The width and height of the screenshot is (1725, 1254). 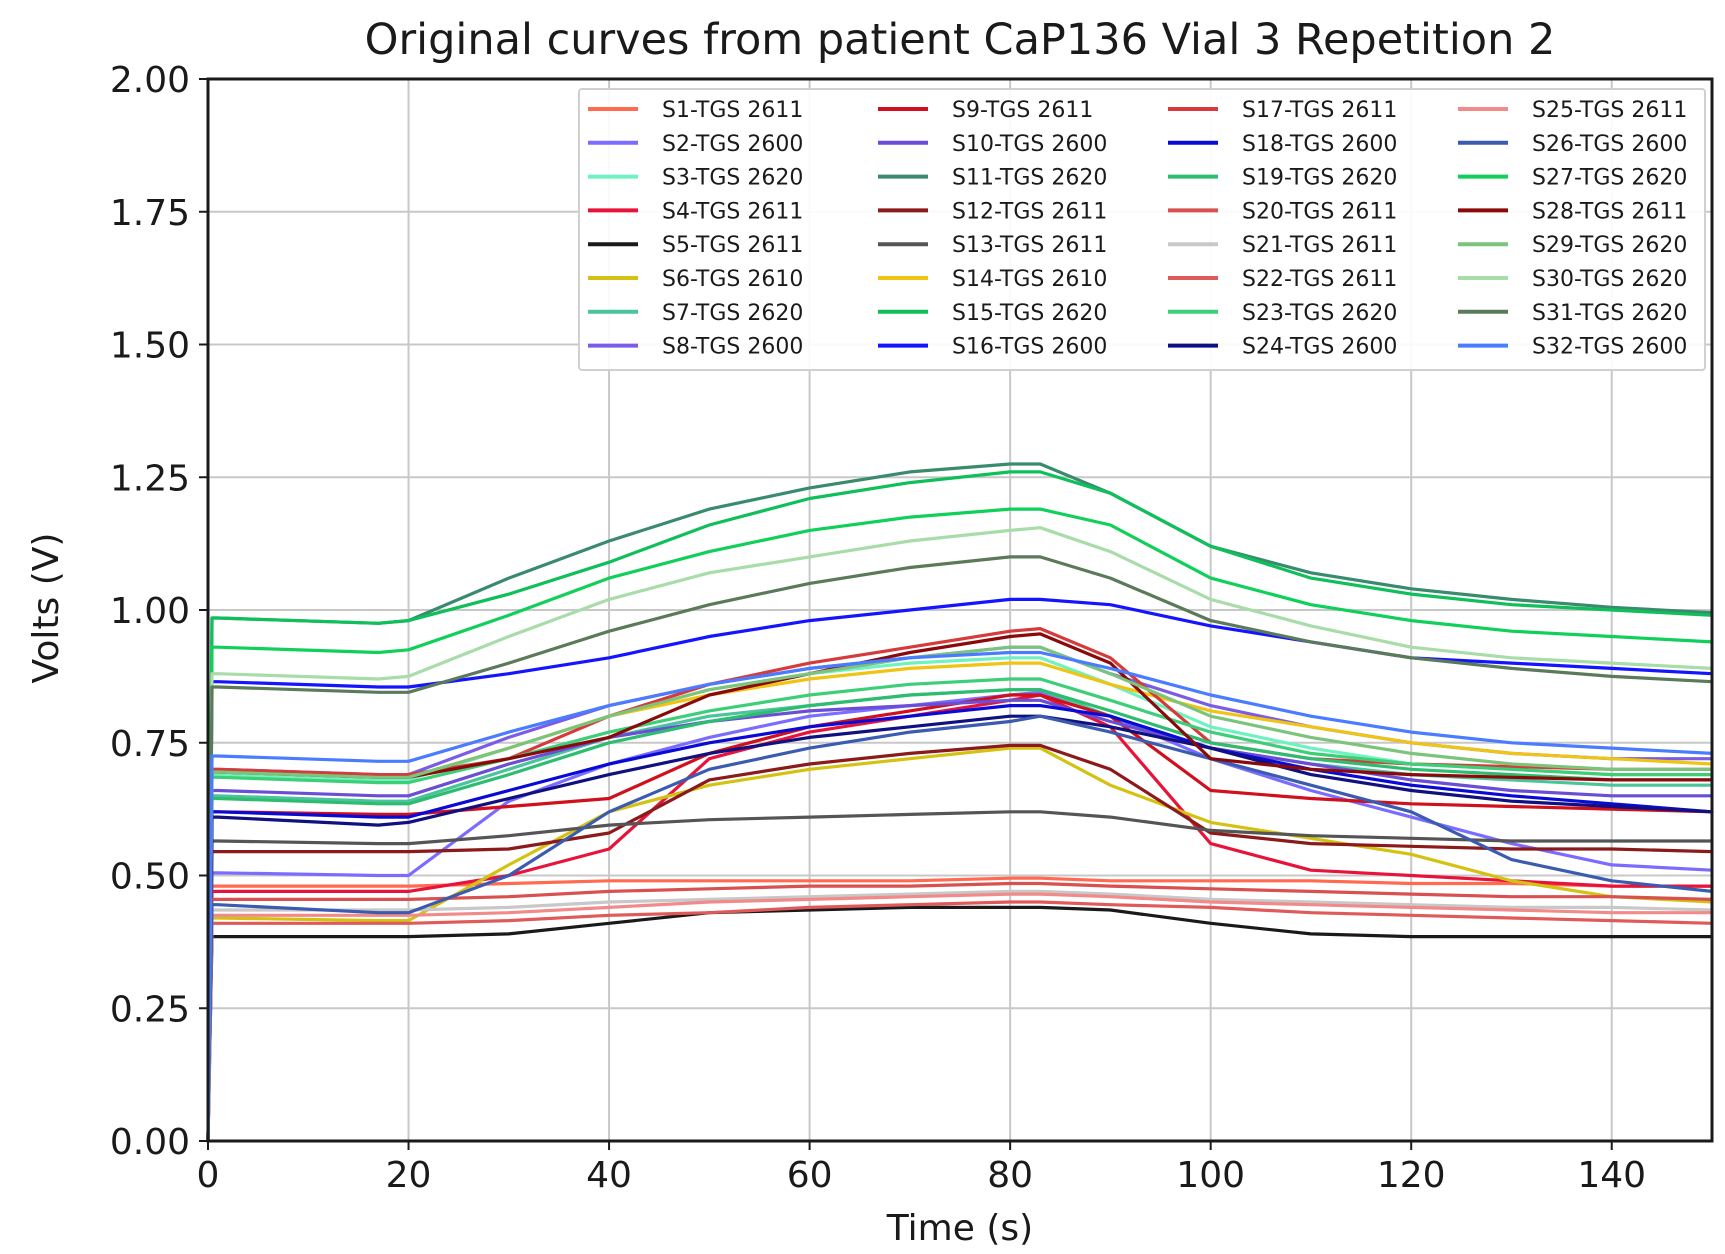 I want to click on legend-entry-label: S22-TGS 2611, so click(x=1319, y=279).